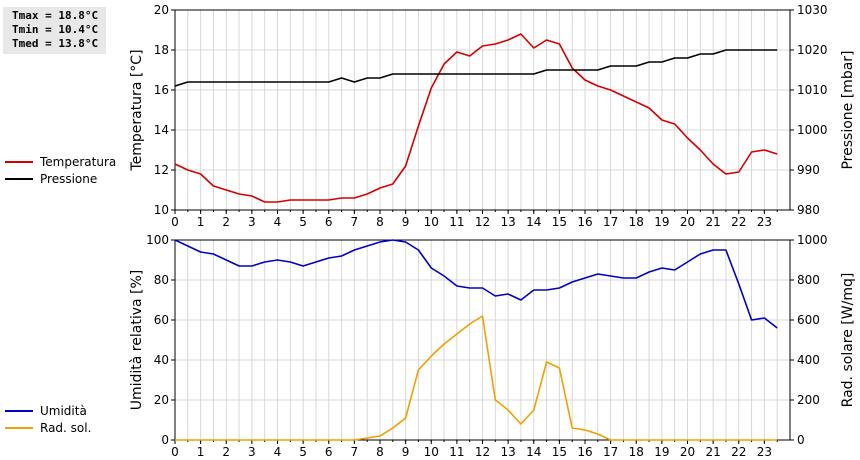  I want to click on chart1-x-tick-label: 19, so click(661, 222).